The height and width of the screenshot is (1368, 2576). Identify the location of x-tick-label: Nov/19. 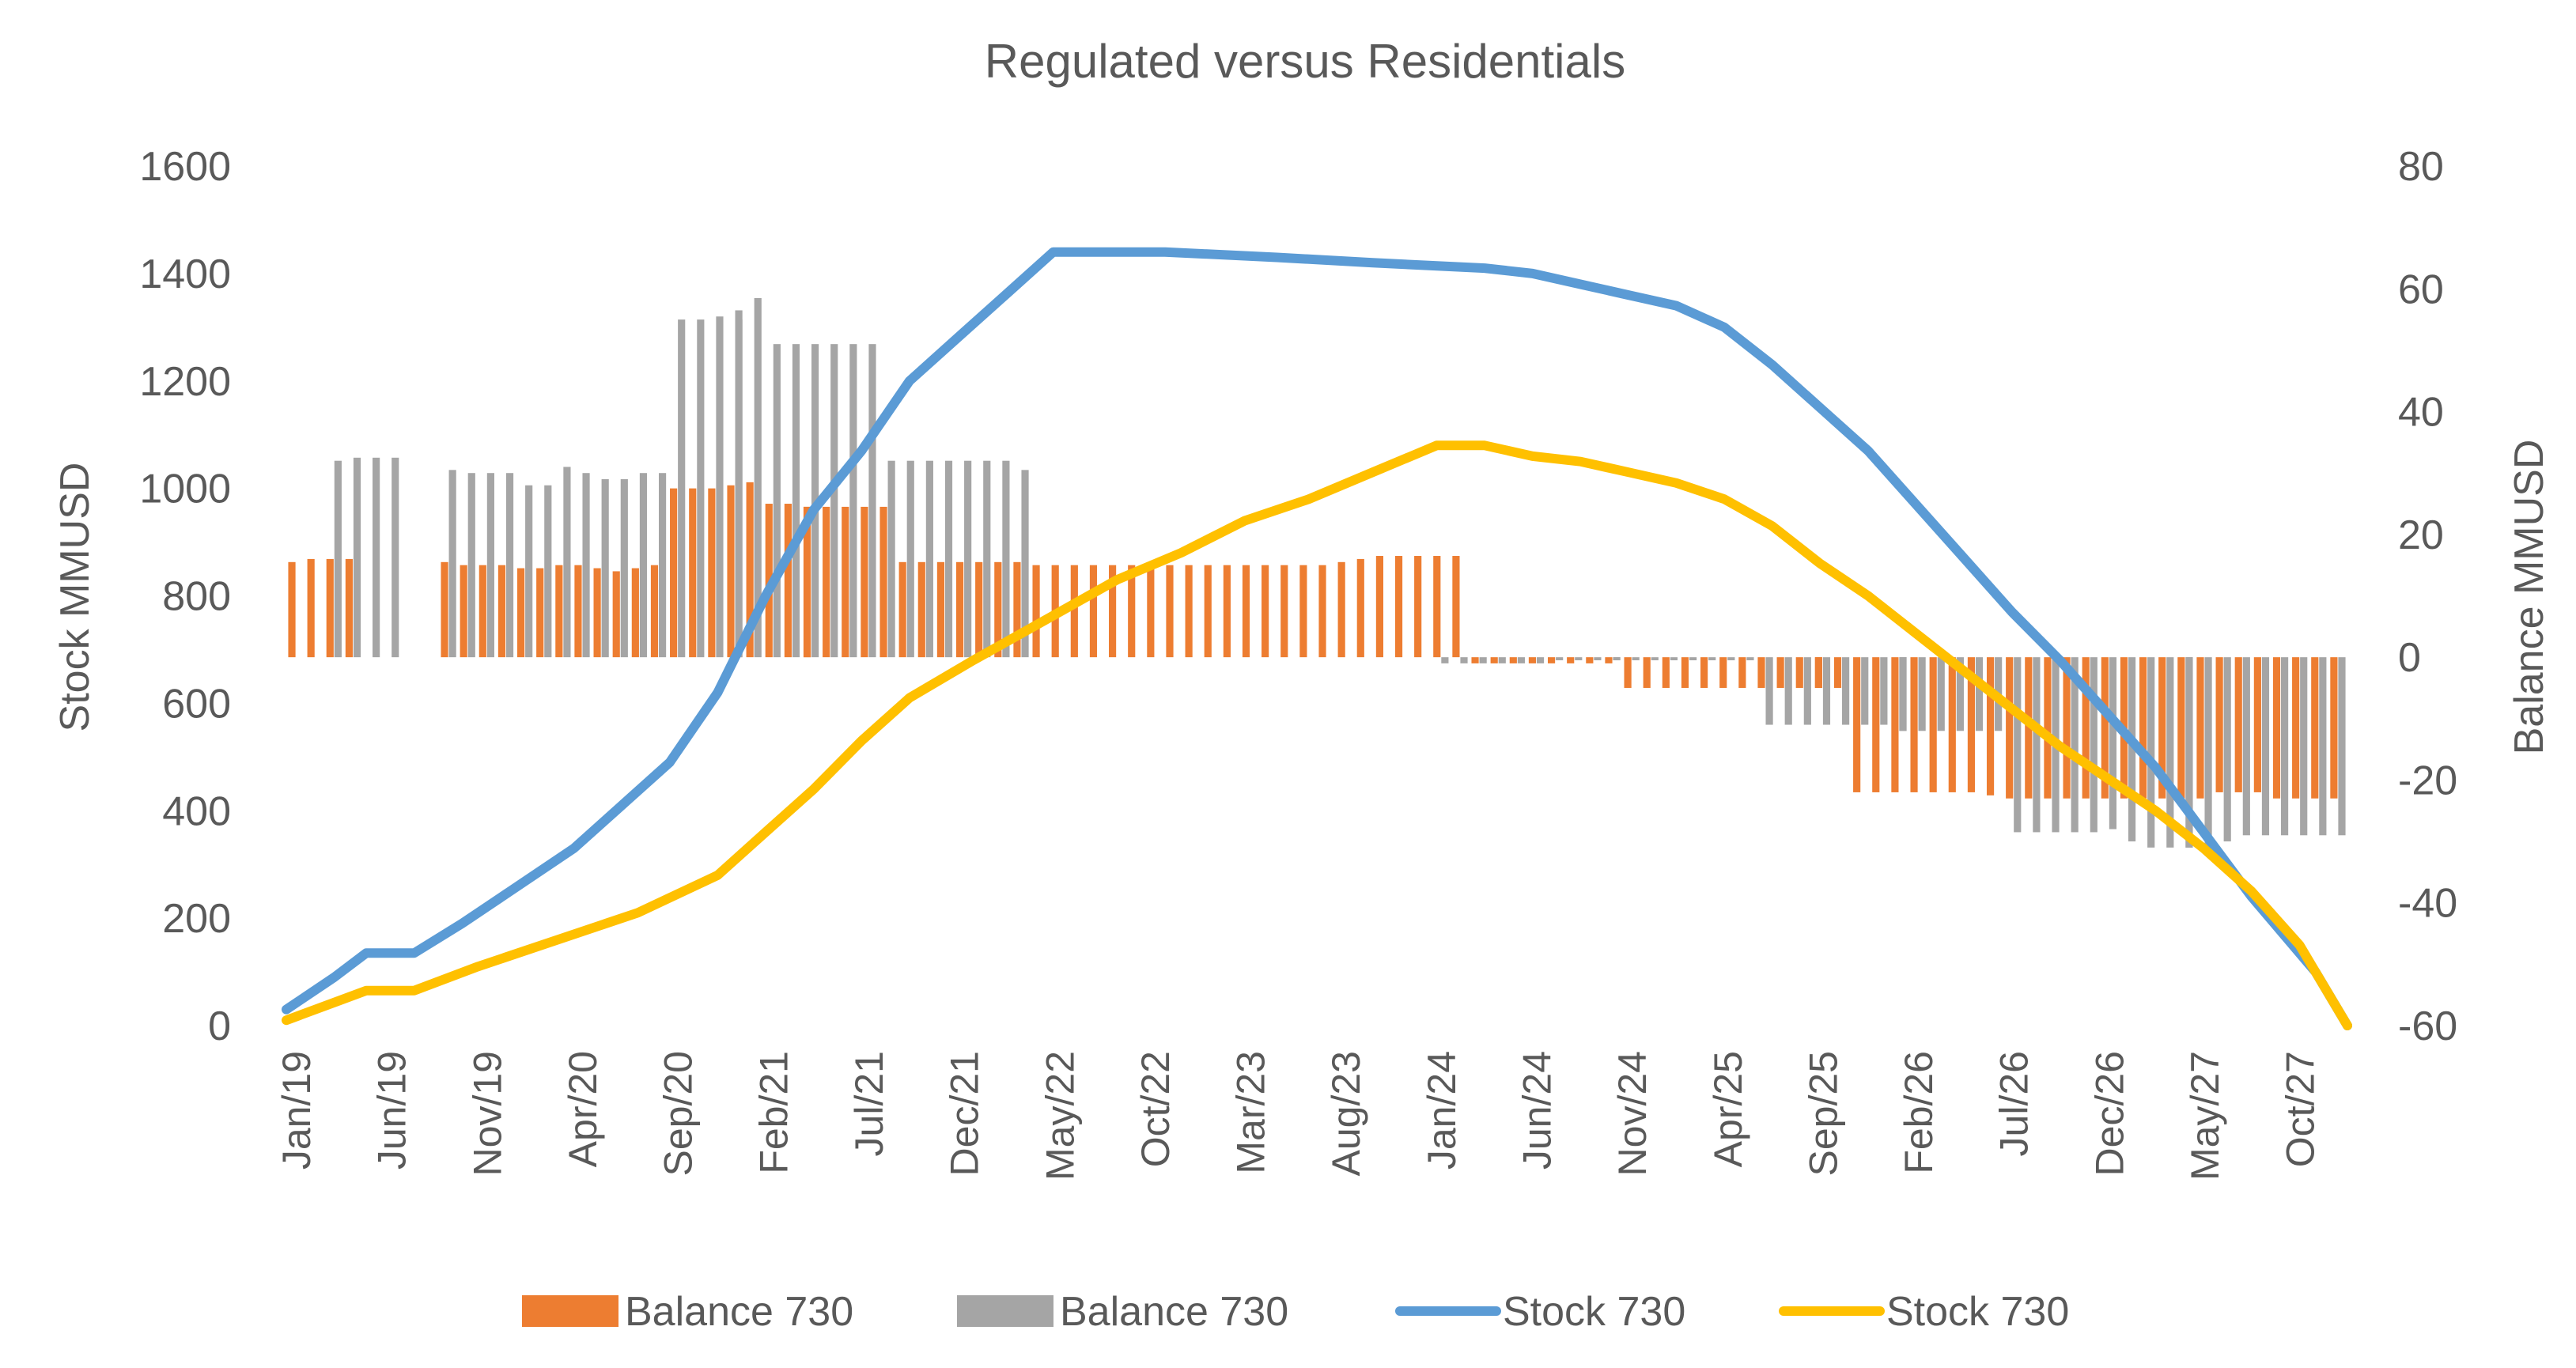
(487, 1113).